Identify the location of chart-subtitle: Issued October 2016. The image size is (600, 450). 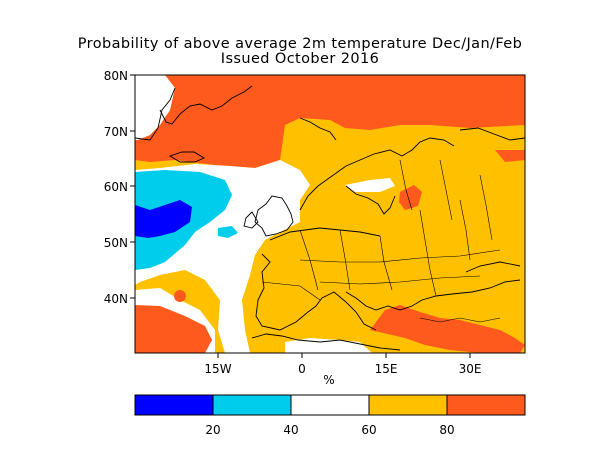
(300, 59).